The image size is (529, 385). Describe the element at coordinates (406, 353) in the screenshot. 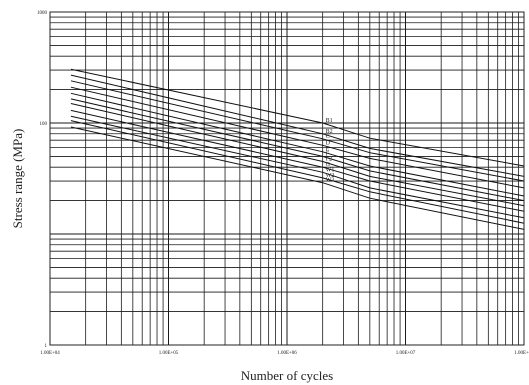

I see `x-tick-label: 1.00E+07` at that location.